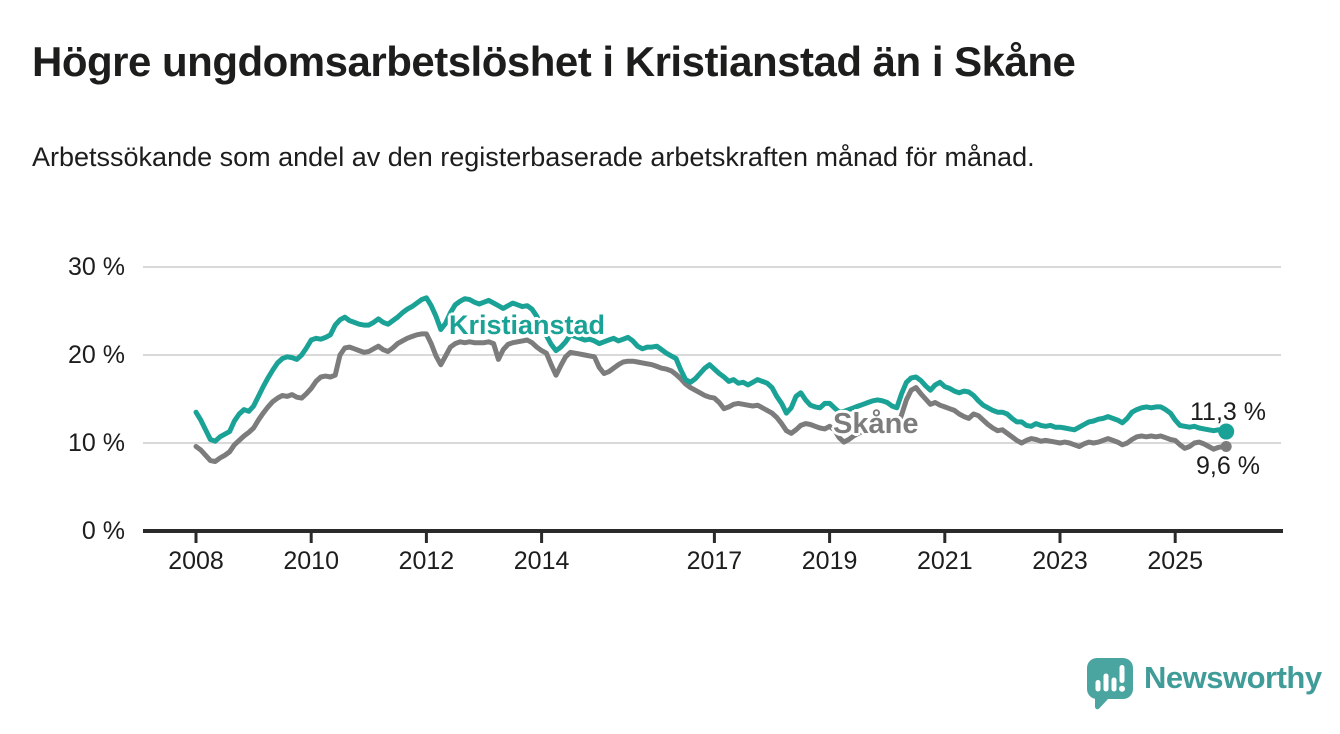 This screenshot has width=1340, height=734. What do you see at coordinates (541, 561) in the screenshot?
I see `x-axis-label: 2014` at bounding box center [541, 561].